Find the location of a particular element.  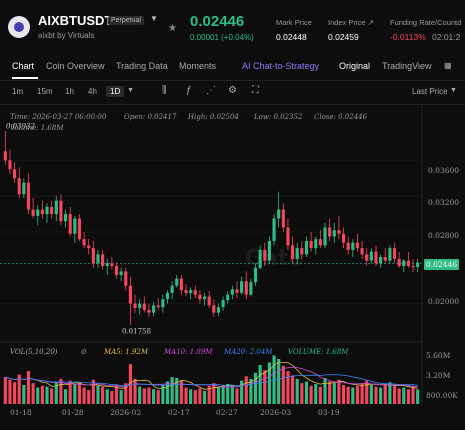

tab-moments: Moments is located at coordinates (198, 66).